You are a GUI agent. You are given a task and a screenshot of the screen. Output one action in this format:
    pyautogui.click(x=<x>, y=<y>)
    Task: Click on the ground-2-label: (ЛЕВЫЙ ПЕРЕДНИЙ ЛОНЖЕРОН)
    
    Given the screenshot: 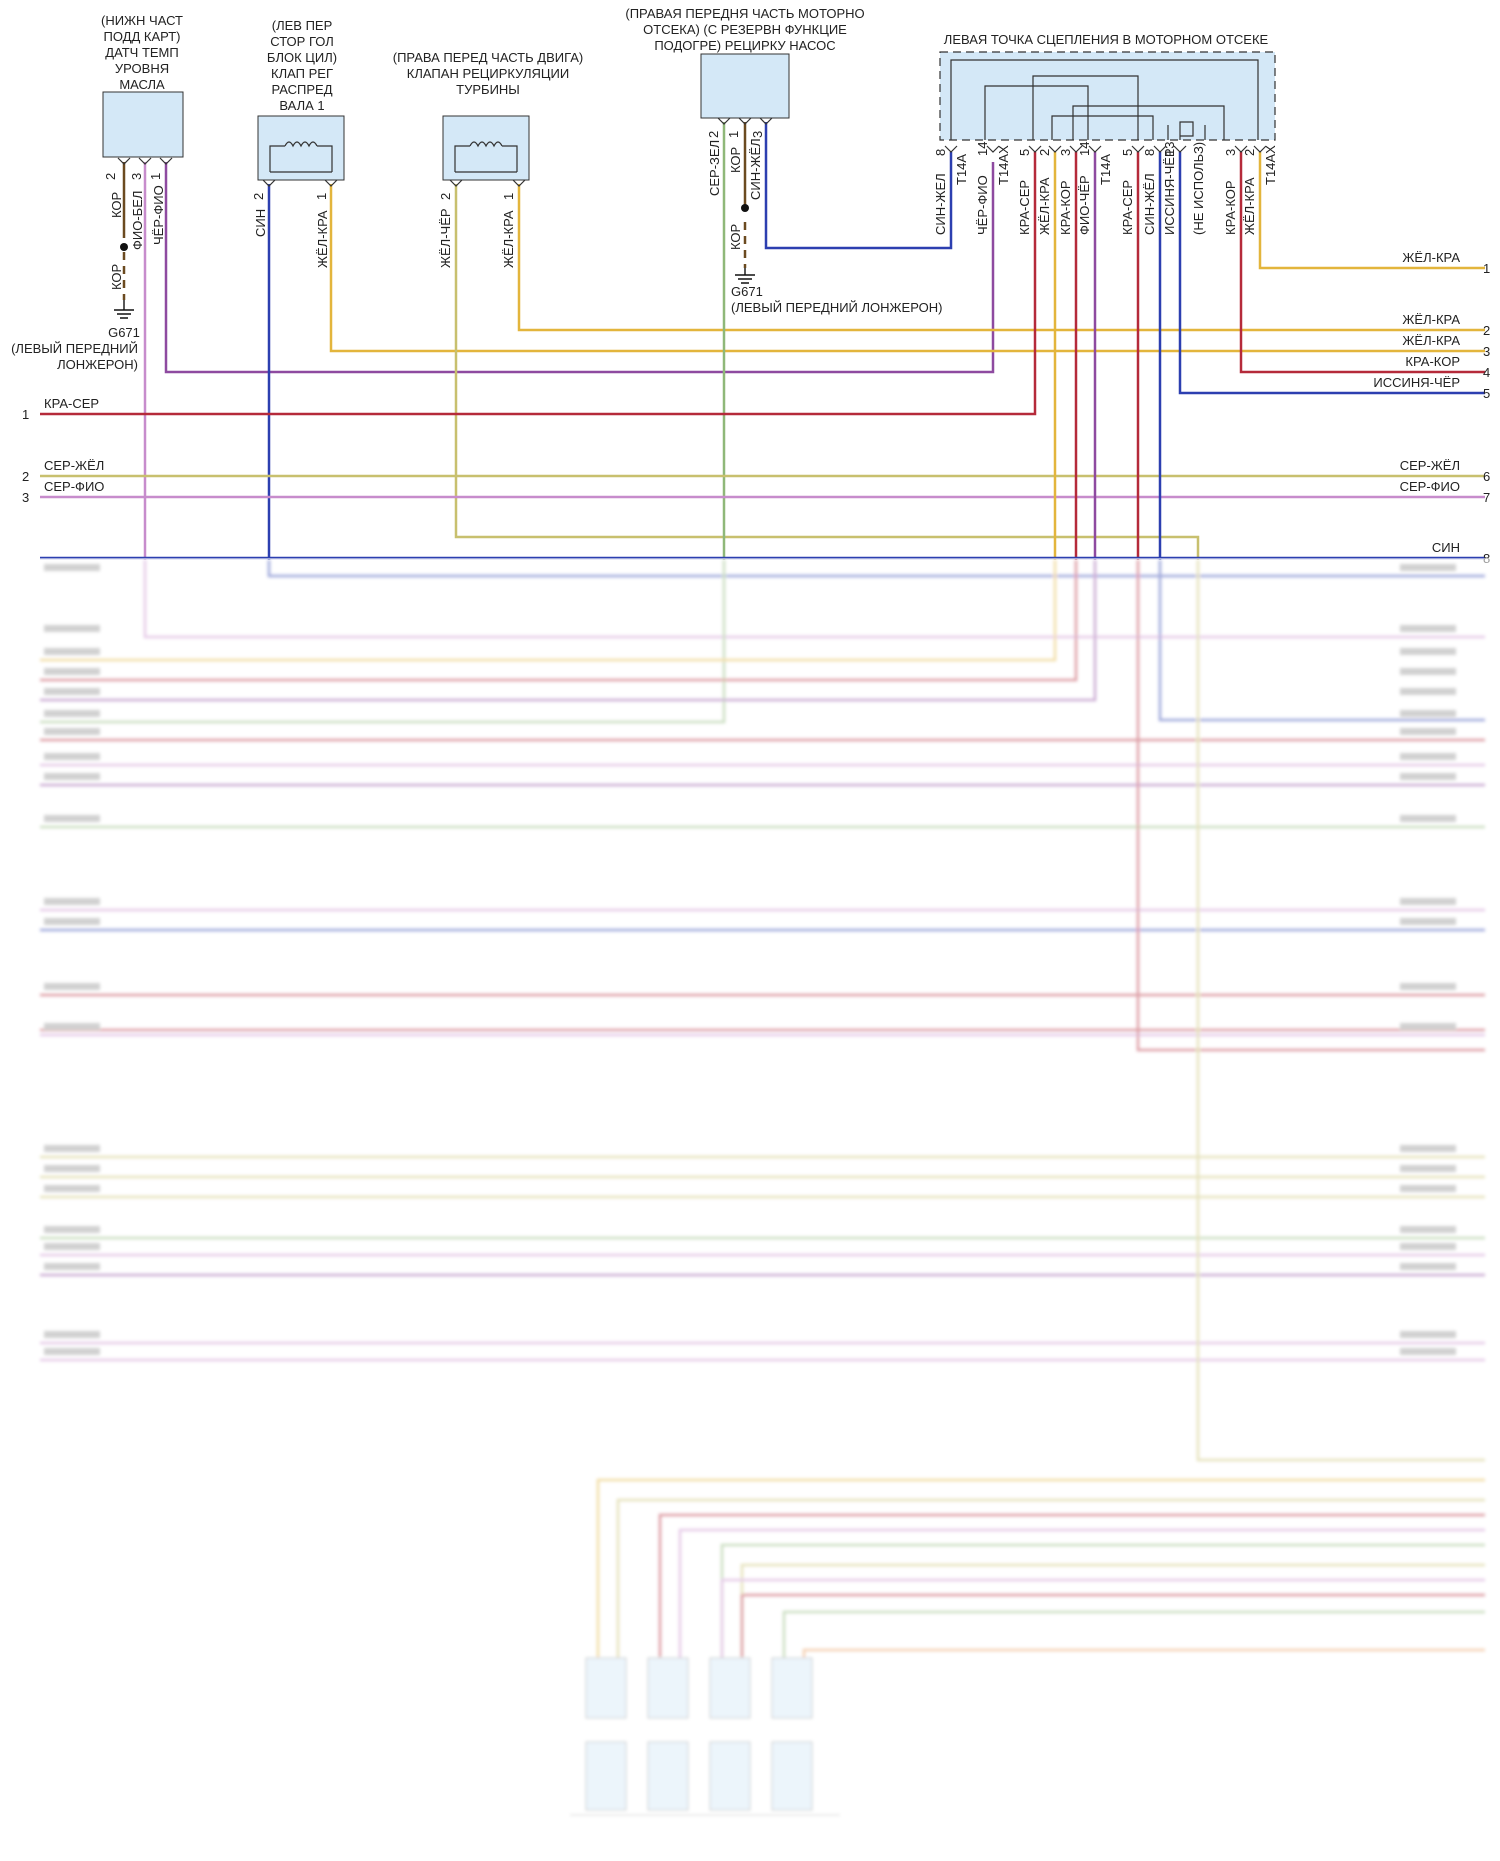 What is the action you would take?
    pyautogui.click(x=836, y=307)
    